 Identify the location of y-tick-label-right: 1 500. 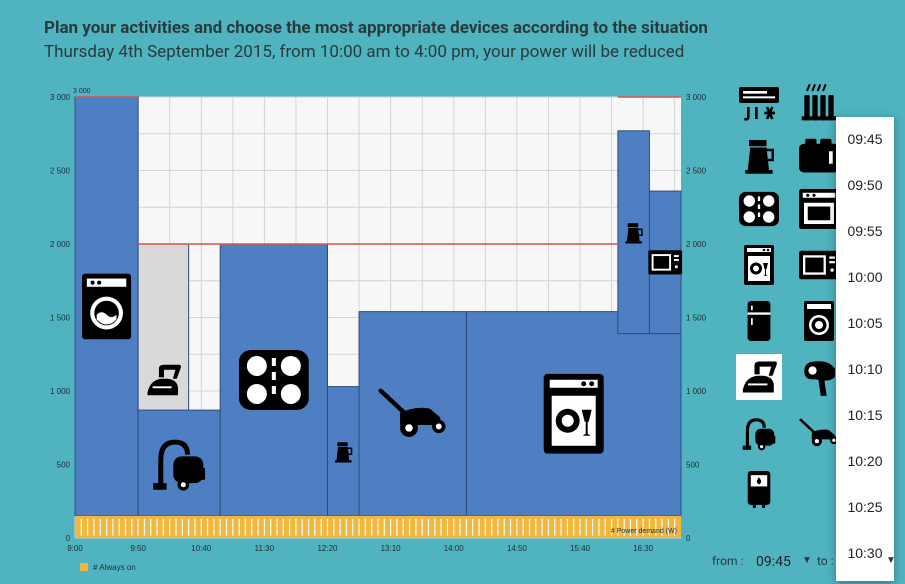
(696, 318).